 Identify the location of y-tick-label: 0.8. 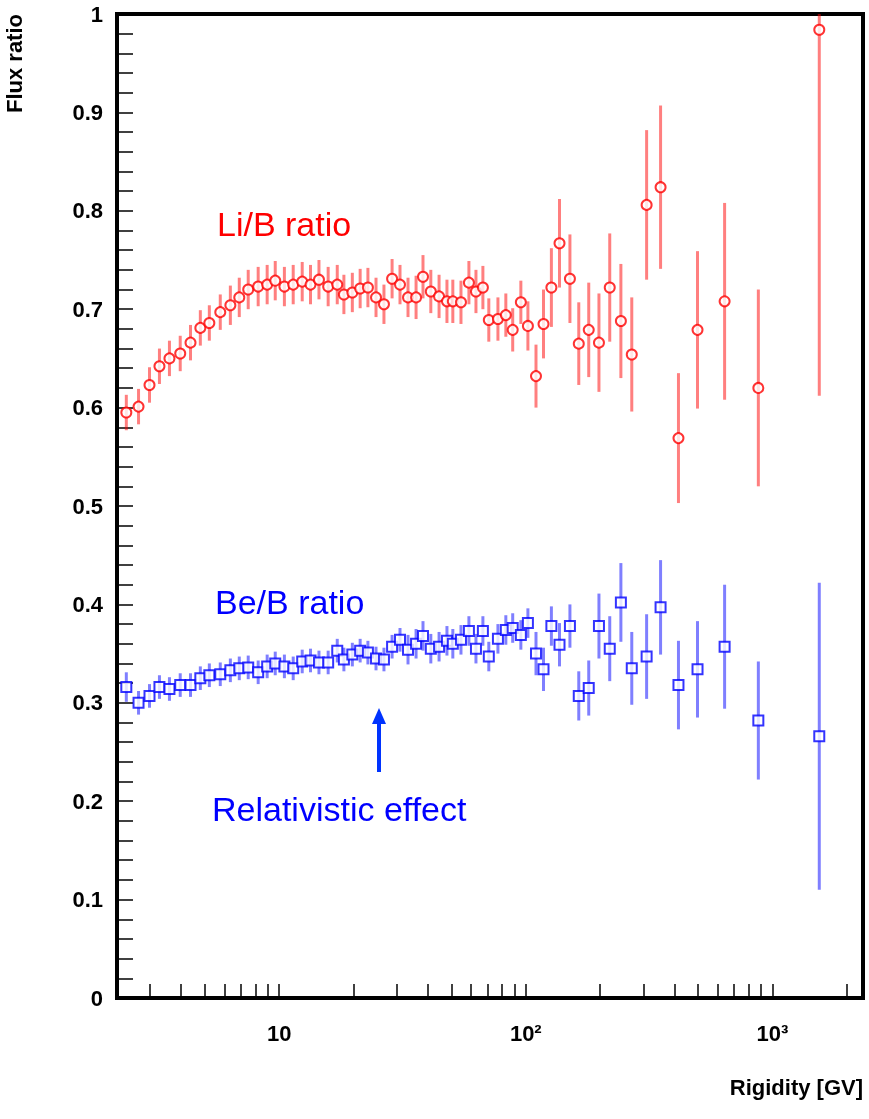
(87, 211).